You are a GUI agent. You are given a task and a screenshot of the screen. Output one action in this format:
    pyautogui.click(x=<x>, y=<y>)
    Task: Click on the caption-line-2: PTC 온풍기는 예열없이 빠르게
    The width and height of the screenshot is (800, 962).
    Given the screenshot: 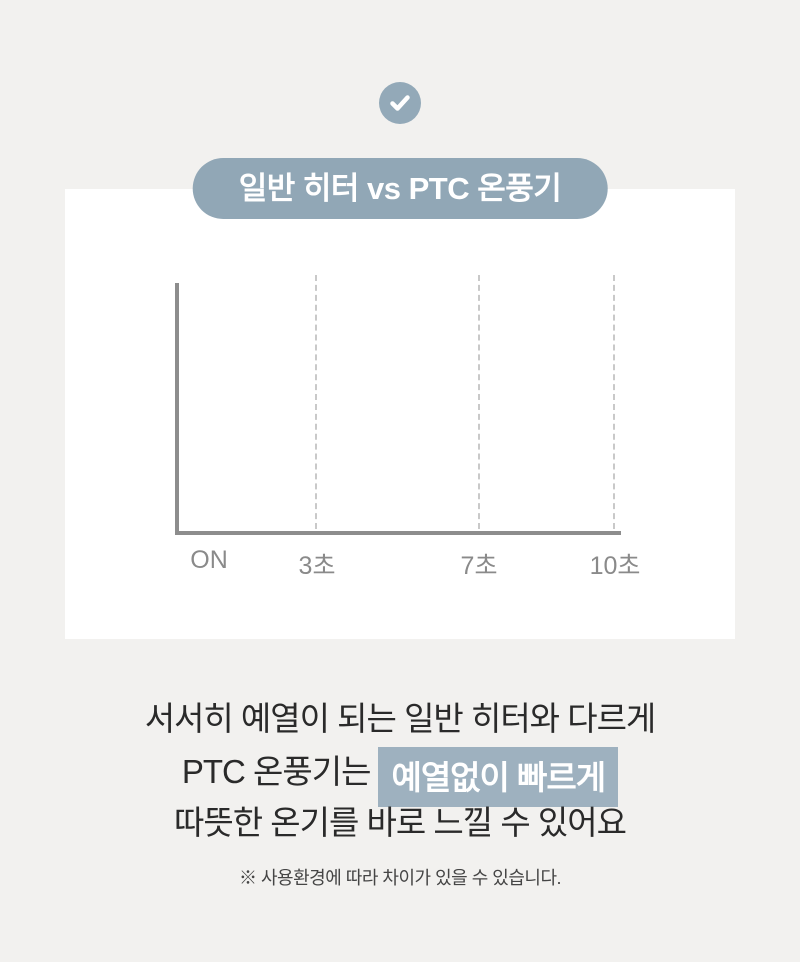 What is the action you would take?
    pyautogui.click(x=400, y=776)
    